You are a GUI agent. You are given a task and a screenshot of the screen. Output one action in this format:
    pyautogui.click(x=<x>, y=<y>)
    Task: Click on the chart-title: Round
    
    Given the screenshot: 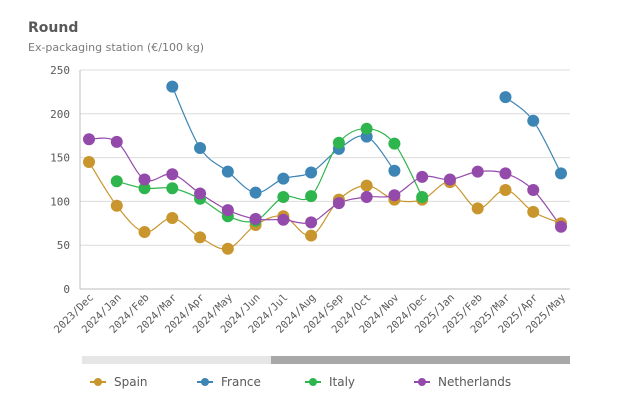 What is the action you would take?
    pyautogui.click(x=53, y=28)
    